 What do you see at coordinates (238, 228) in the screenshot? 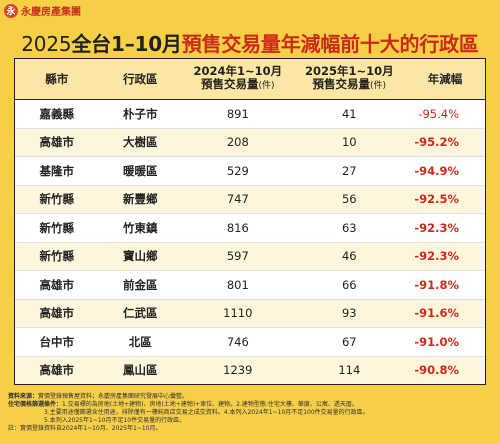
I see `cell-2024-volume: 816` at bounding box center [238, 228].